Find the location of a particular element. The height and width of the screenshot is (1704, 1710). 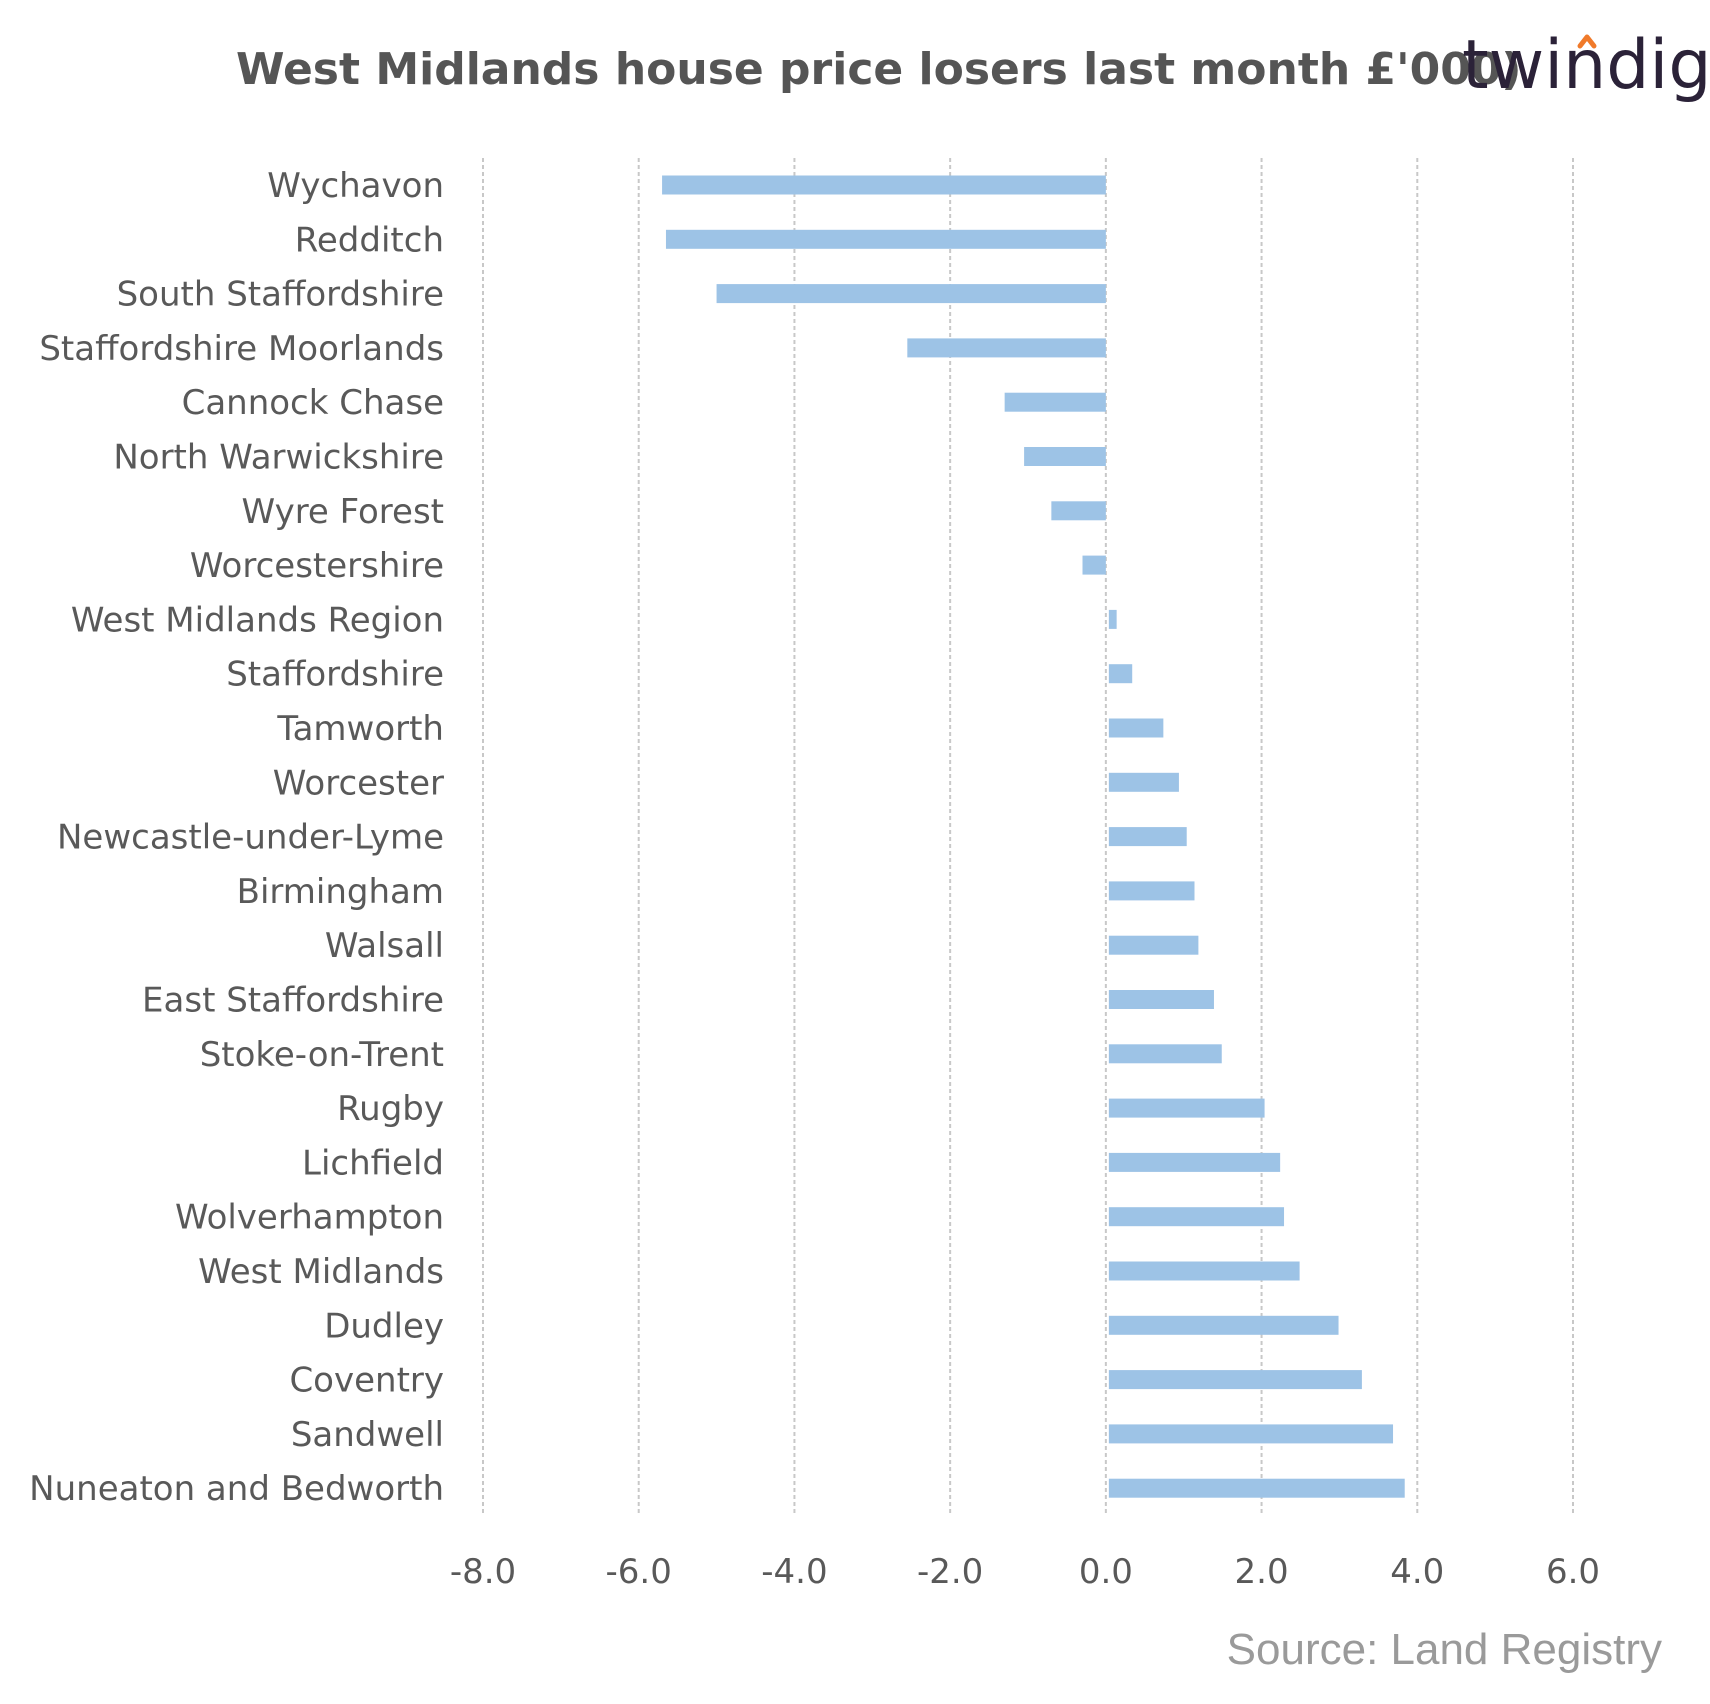

category-label: Cannock Chase is located at coordinates (313, 403).